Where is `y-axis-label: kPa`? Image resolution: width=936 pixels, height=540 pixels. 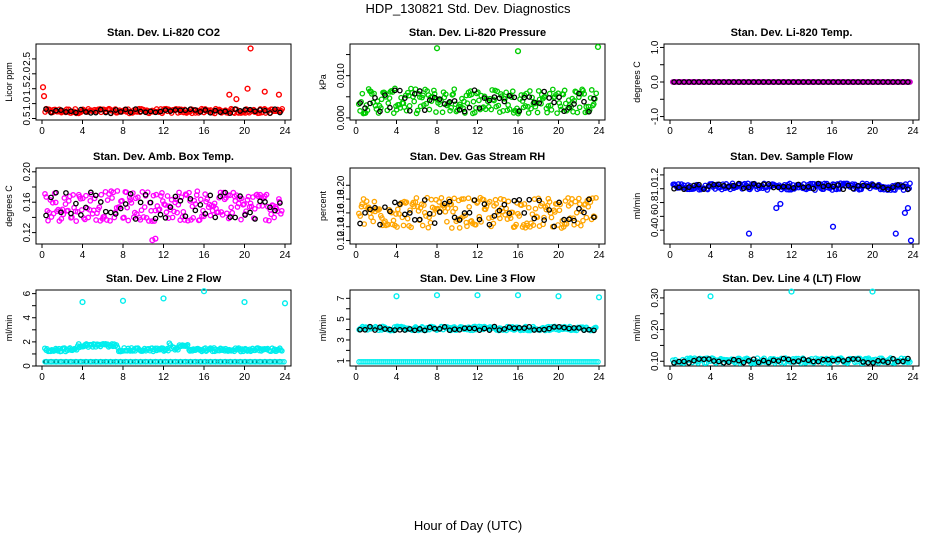 y-axis-label: kPa is located at coordinates (323, 82).